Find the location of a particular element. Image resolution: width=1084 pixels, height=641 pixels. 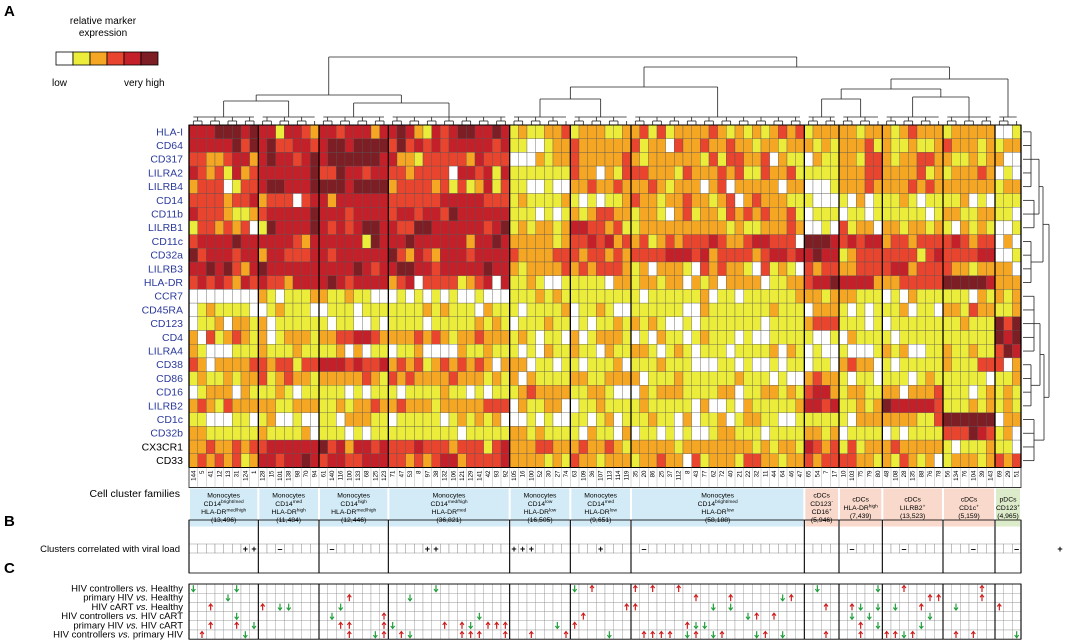

cluster-id: 124 is located at coordinates (245, 475).